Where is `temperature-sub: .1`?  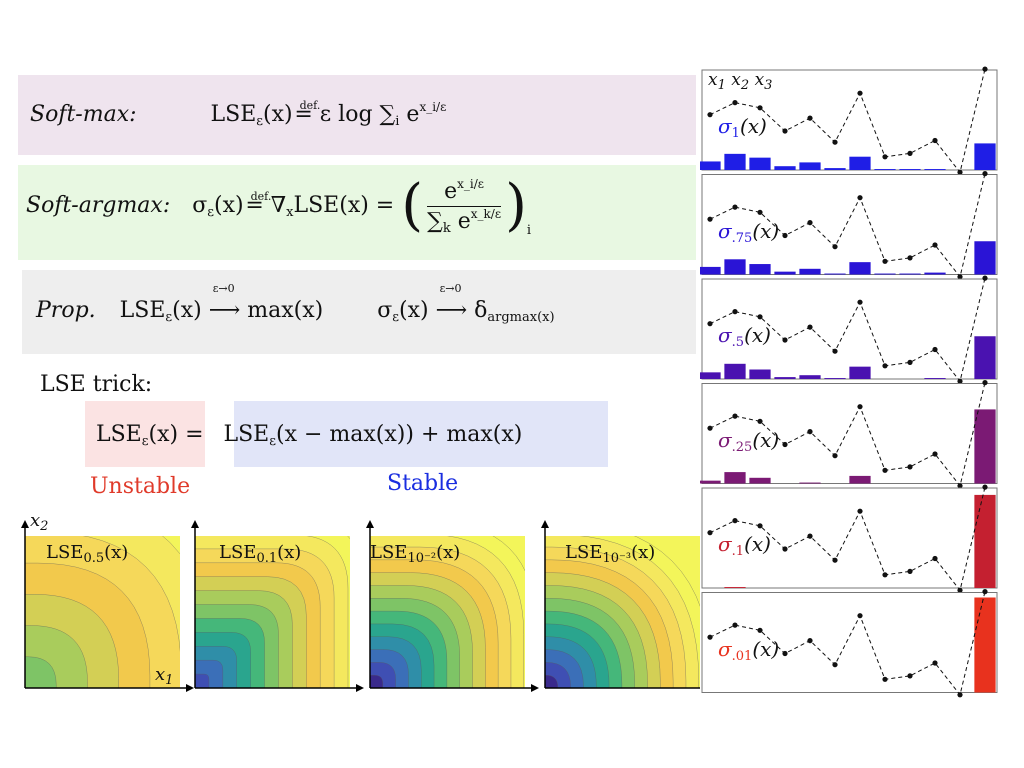
temperature-sub: .1 is located at coordinates (738, 551).